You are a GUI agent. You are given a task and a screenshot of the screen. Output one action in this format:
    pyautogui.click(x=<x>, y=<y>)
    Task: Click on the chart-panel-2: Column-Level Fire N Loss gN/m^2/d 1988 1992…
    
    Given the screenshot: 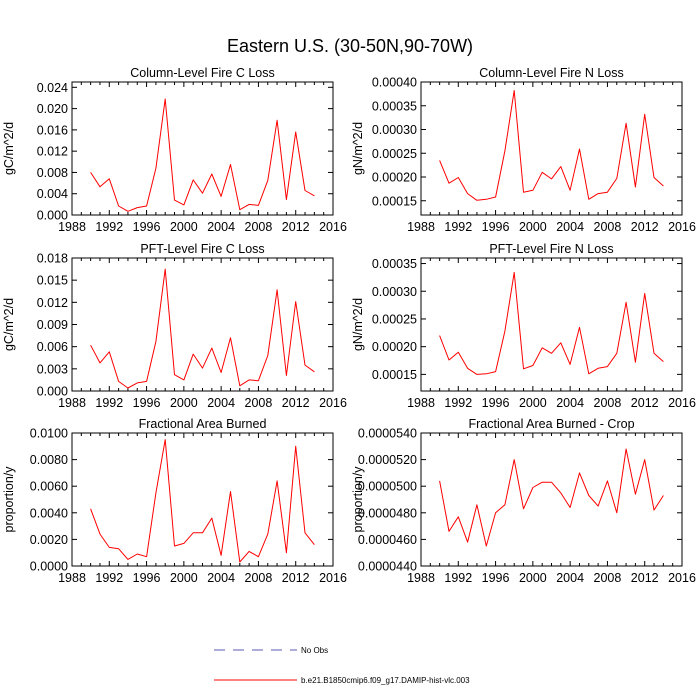 What is the action you would take?
    pyautogui.click(x=523, y=150)
    